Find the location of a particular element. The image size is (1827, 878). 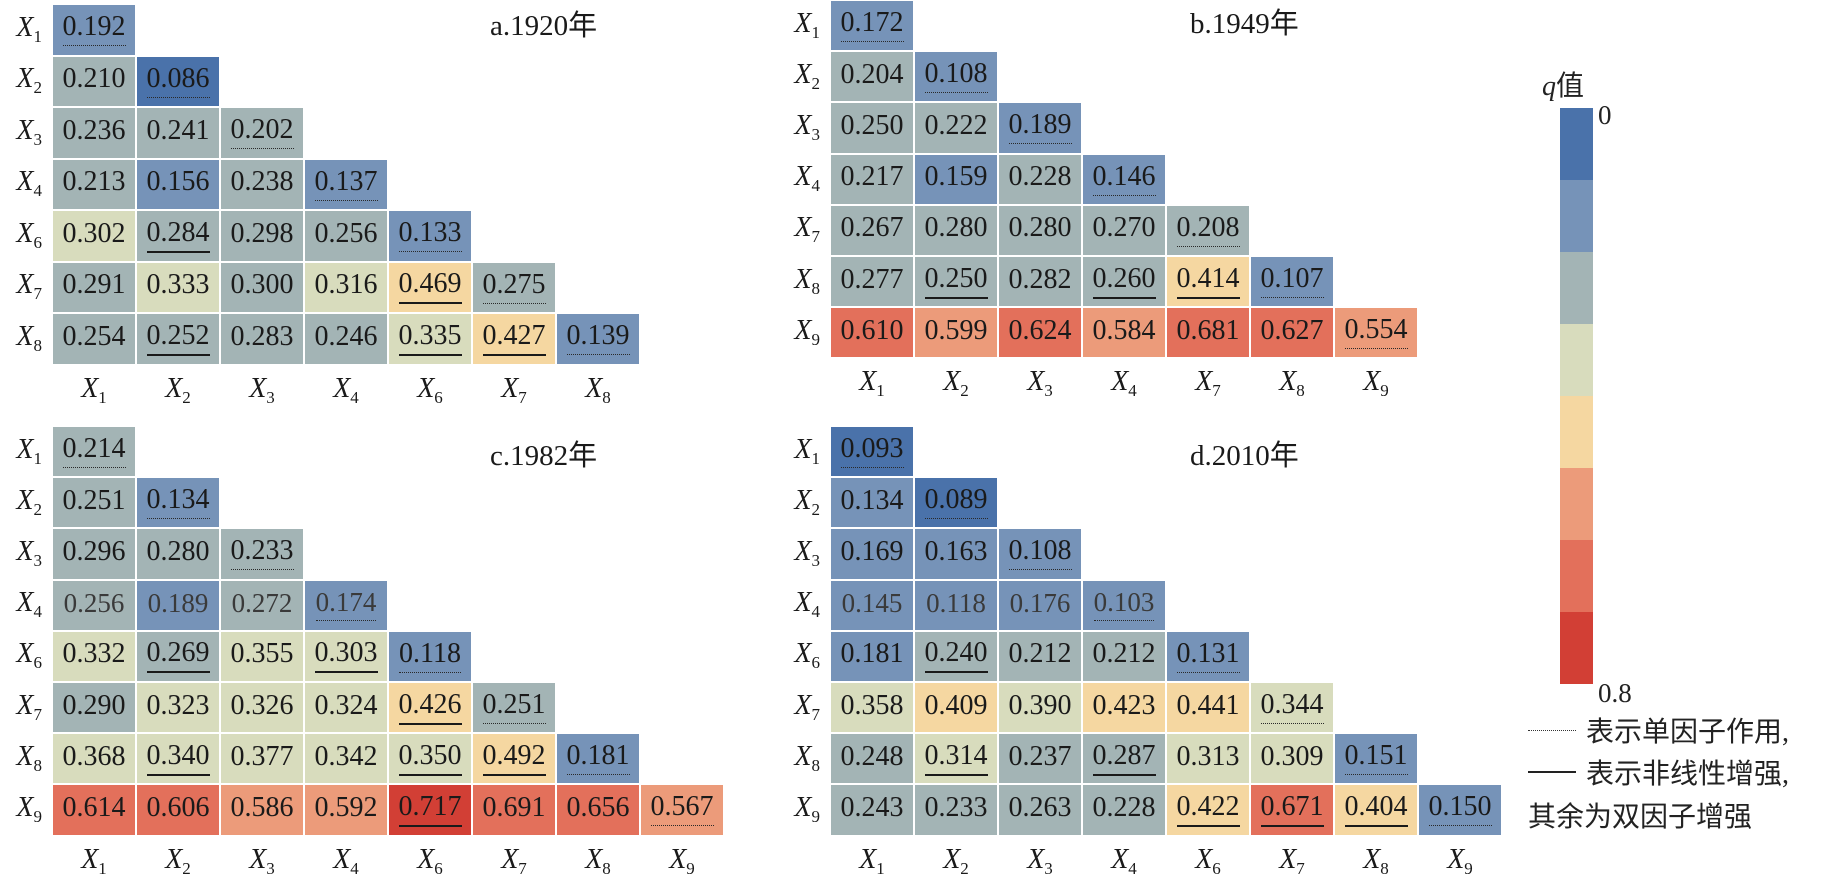

cell-value: 0.390 is located at coordinates (1040, 705).